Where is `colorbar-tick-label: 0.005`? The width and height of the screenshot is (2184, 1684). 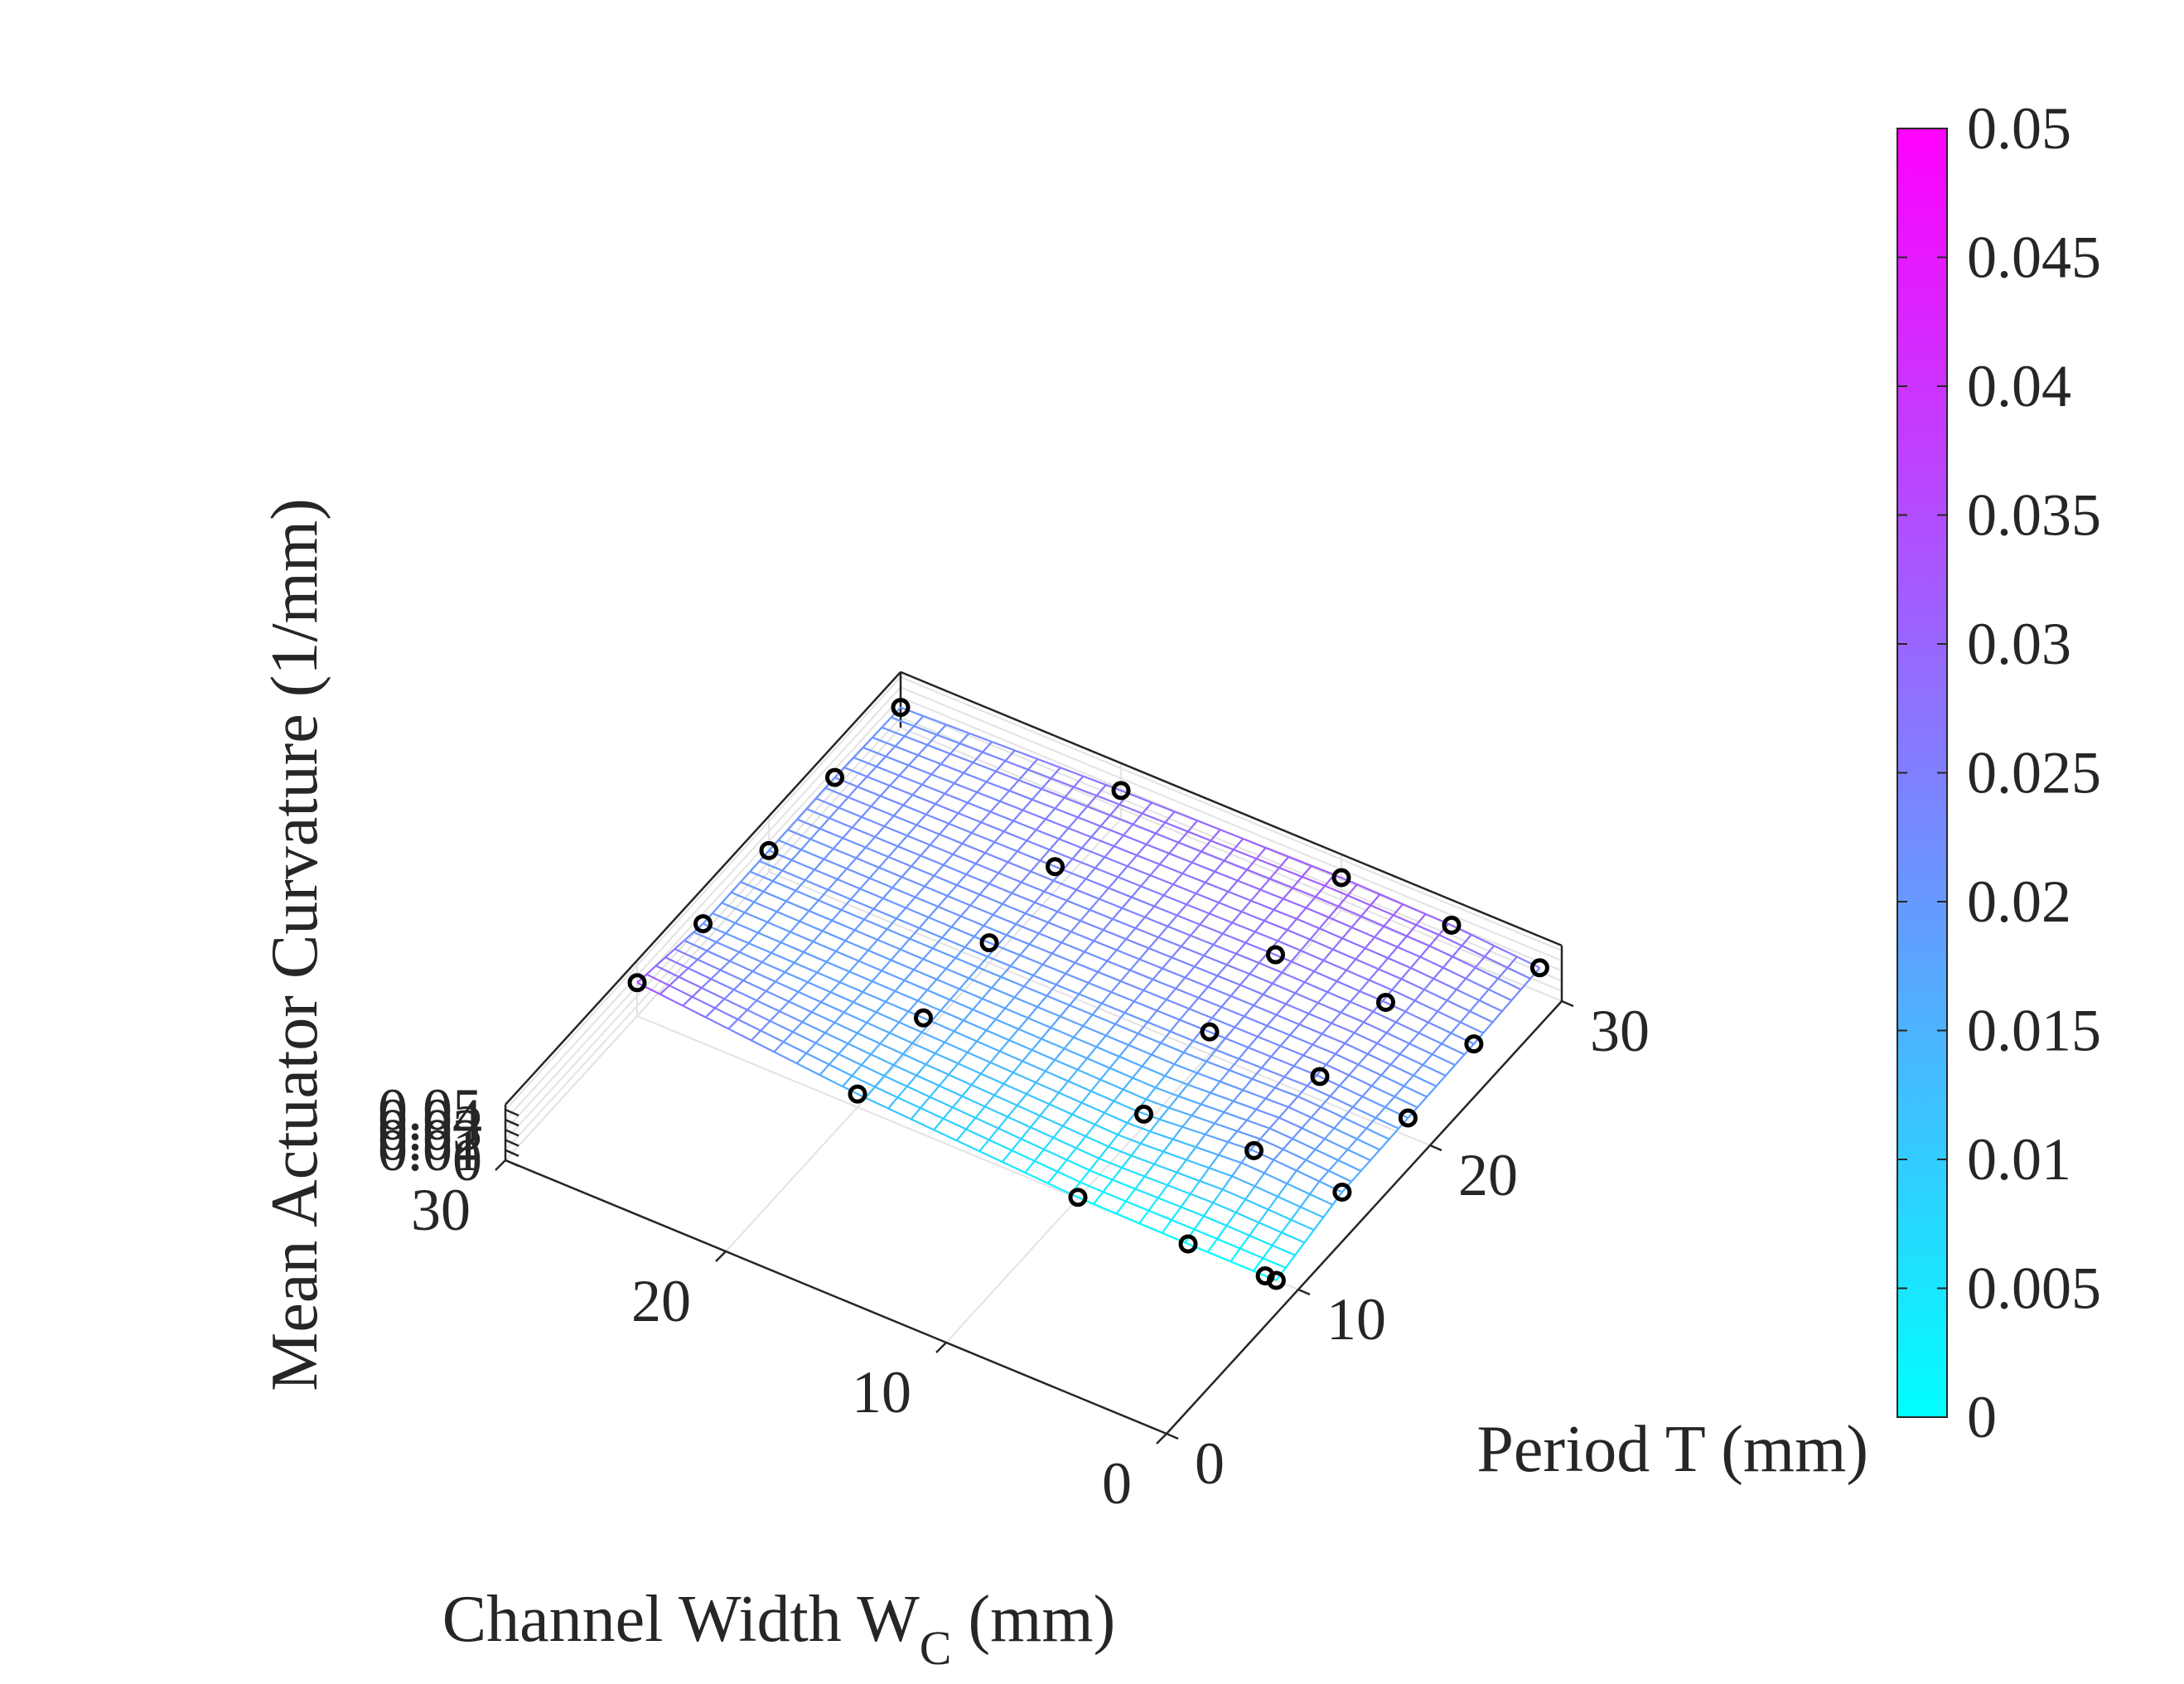 colorbar-tick-label: 0.005 is located at coordinates (2034, 1289).